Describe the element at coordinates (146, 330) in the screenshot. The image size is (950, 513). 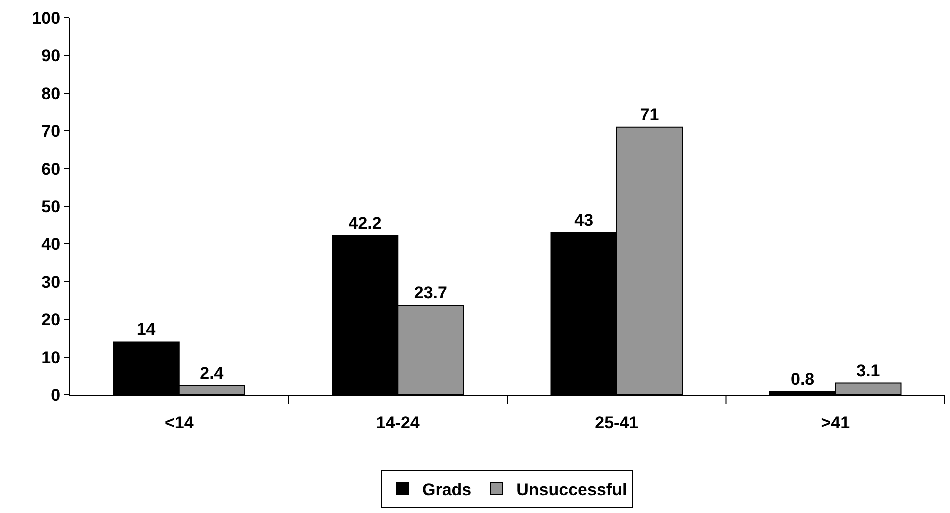
I see `data-label: 14` at that location.